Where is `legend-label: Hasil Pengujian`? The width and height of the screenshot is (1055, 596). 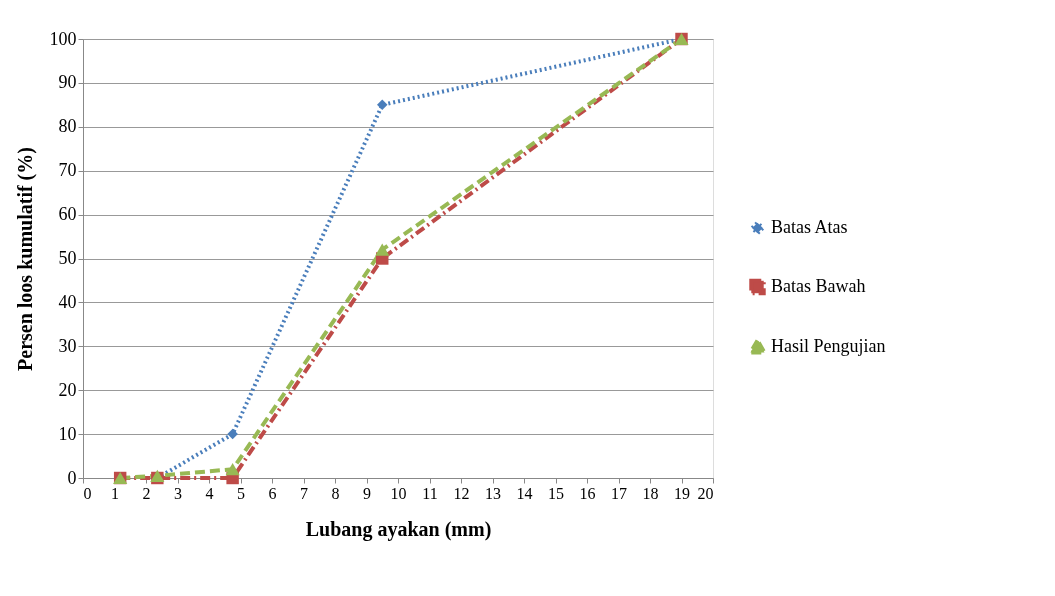
legend-label: Hasil Pengujian is located at coordinates (828, 345).